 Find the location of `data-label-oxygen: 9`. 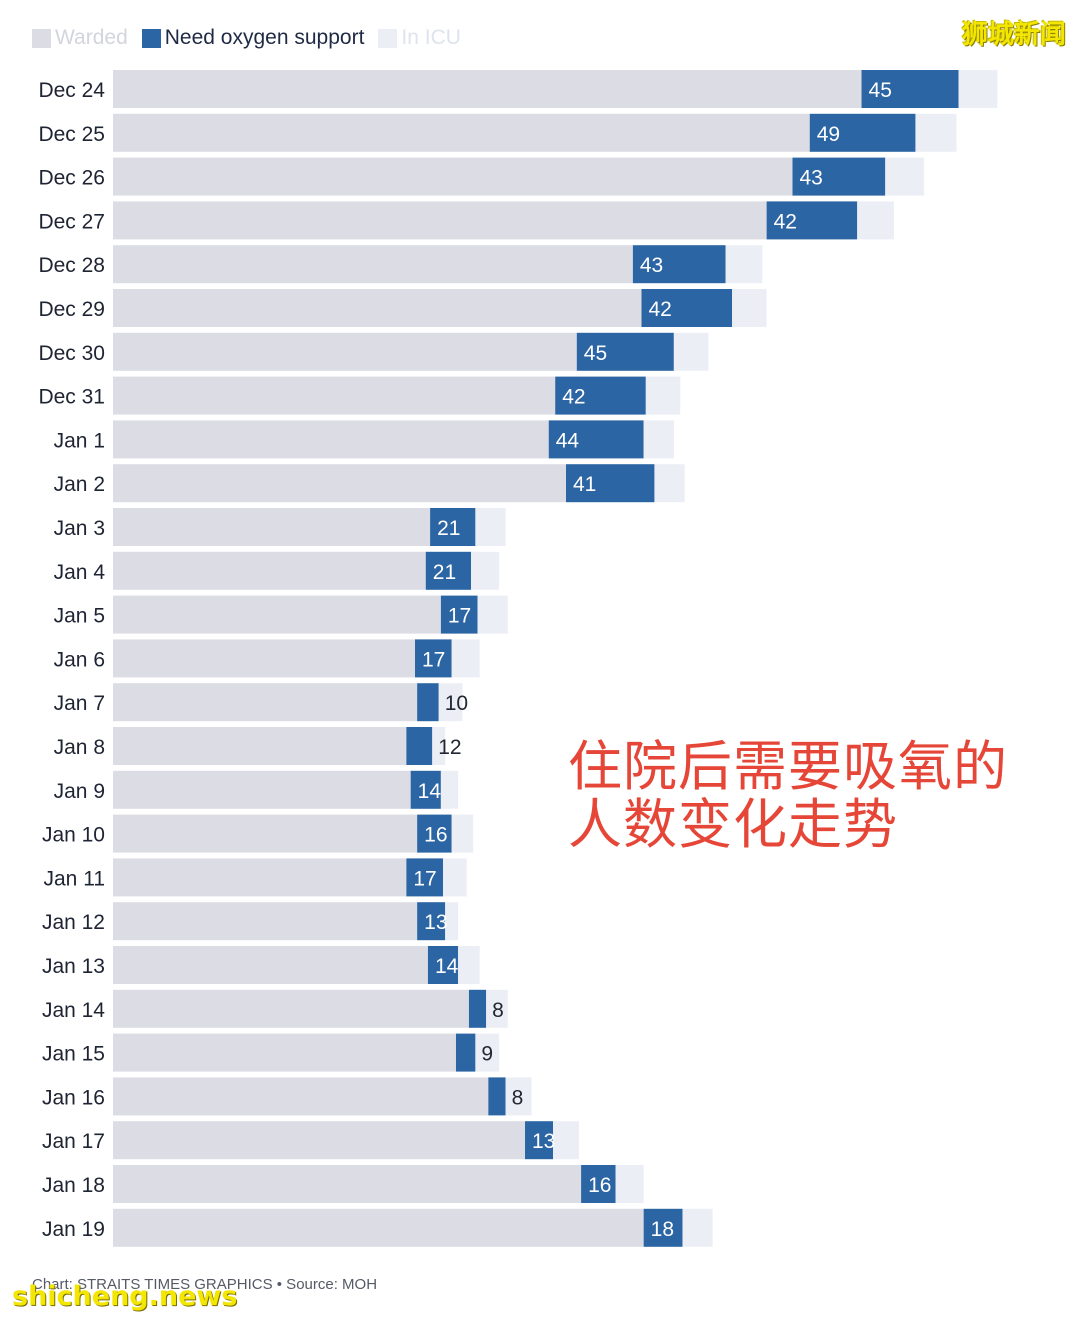

data-label-oxygen: 9 is located at coordinates (487, 1054).